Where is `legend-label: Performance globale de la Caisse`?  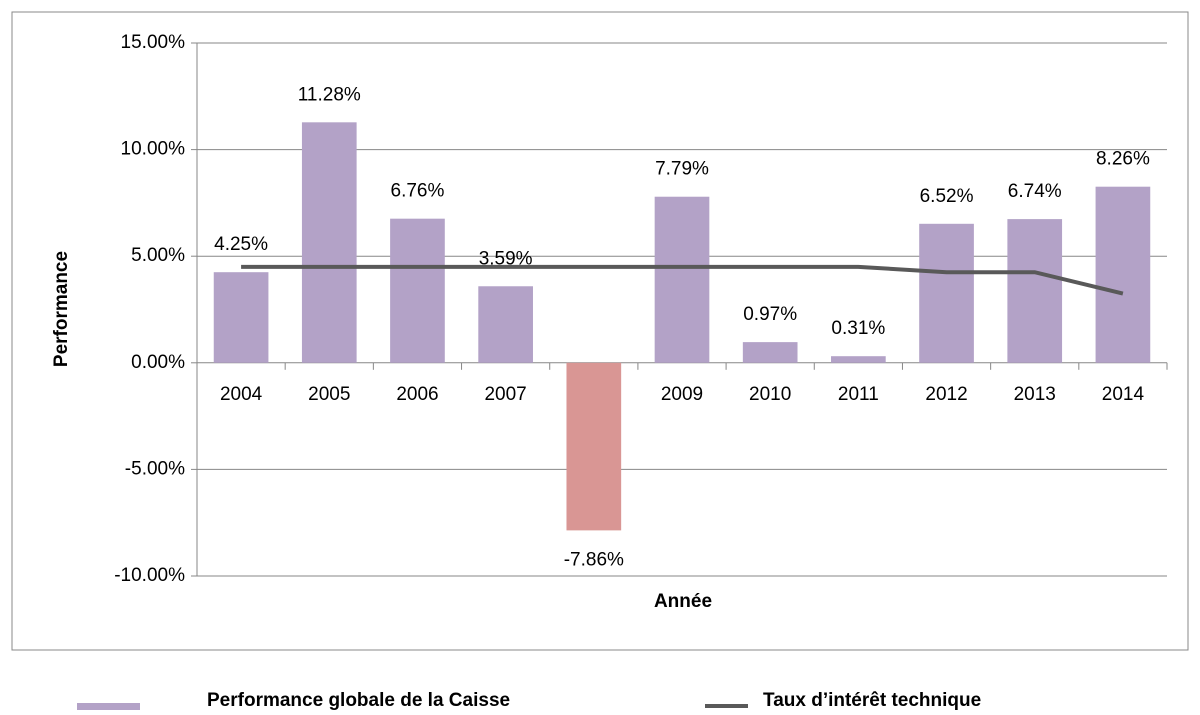 legend-label: Performance globale de la Caisse is located at coordinates (358, 700).